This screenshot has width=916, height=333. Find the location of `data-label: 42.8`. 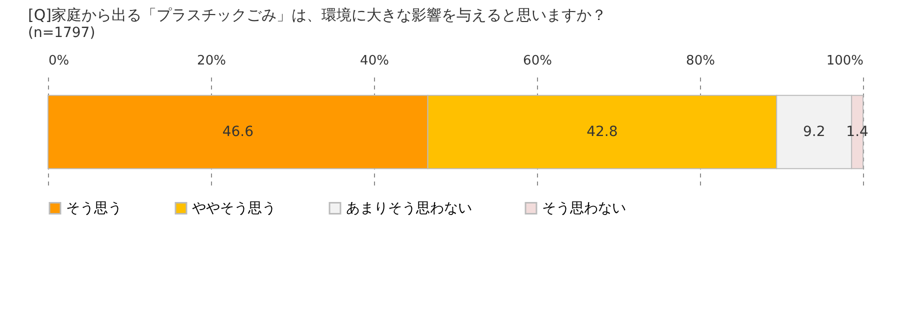

data-label: 42.8 is located at coordinates (602, 132).